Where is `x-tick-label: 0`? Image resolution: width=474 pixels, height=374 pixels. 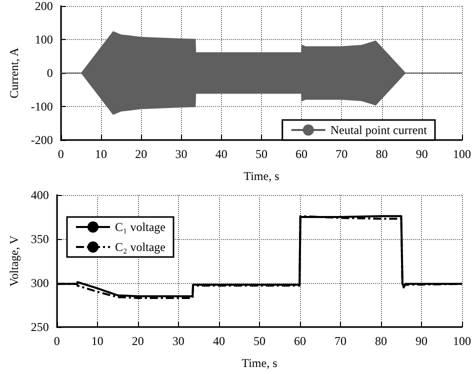
x-tick-label: 0 is located at coordinates (61, 154).